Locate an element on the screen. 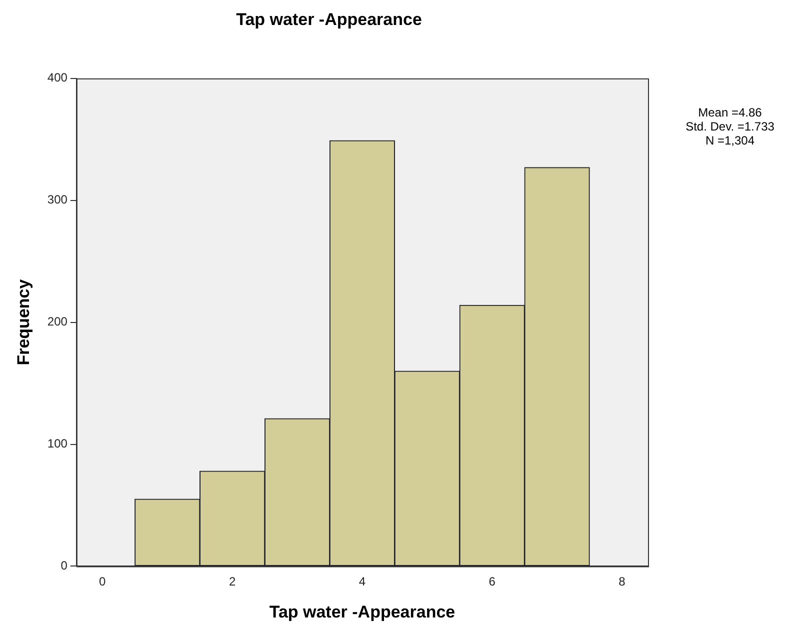 Image resolution: width=812 pixels, height=637 pixels. y-tick-label: 200 is located at coordinates (57, 321).